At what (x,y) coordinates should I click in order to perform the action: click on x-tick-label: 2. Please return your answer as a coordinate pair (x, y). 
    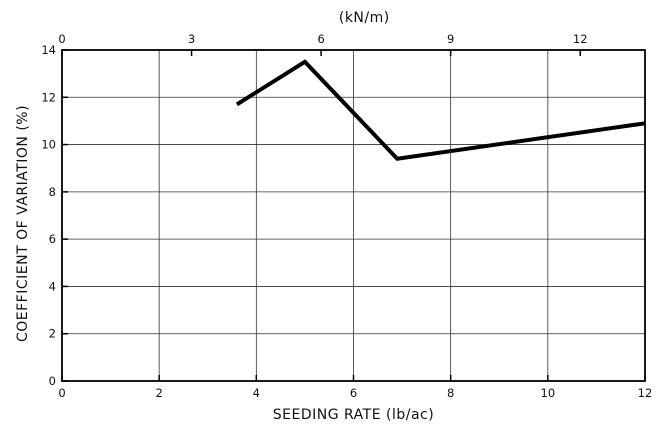
    Looking at the image, I should click on (159, 393).